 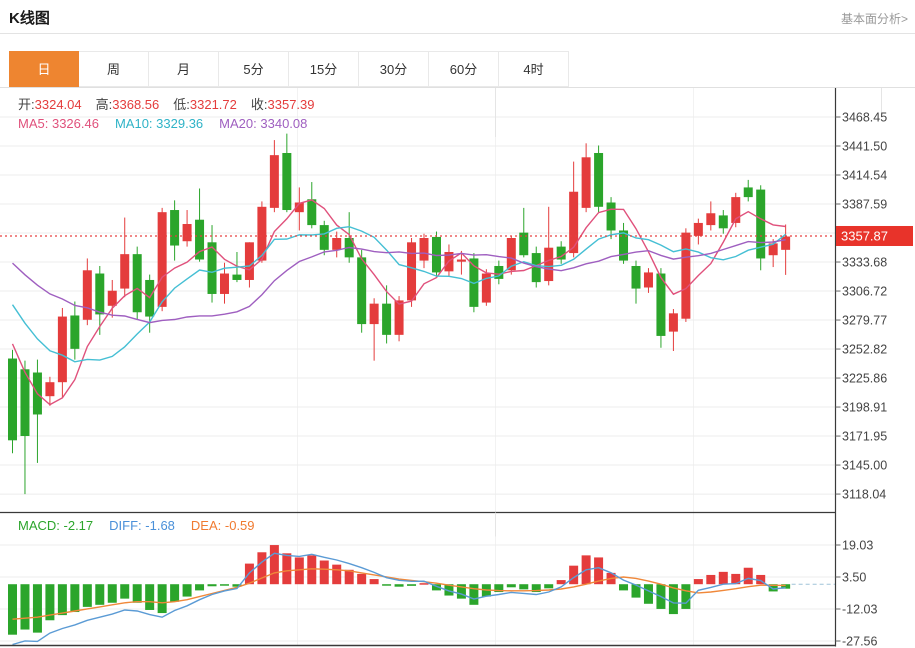 What do you see at coordinates (534, 69) in the screenshot?
I see `tab-4hour: 4时` at bounding box center [534, 69].